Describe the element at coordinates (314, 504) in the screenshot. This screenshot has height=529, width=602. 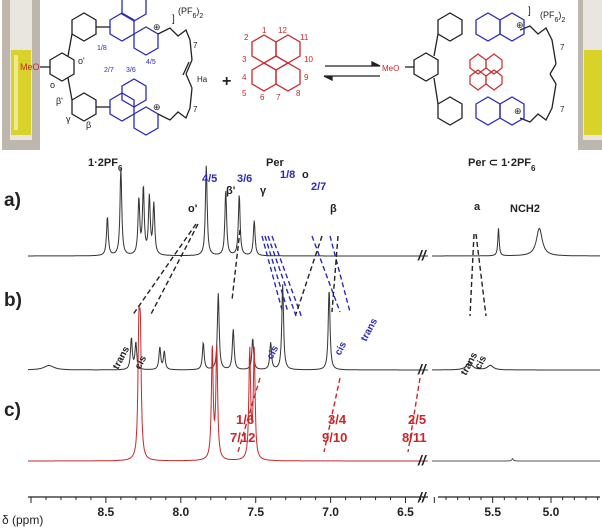
I see `x-axis: 8.5 8.0 7.5 7.0 6.5 5.5 5.0 //` at that location.